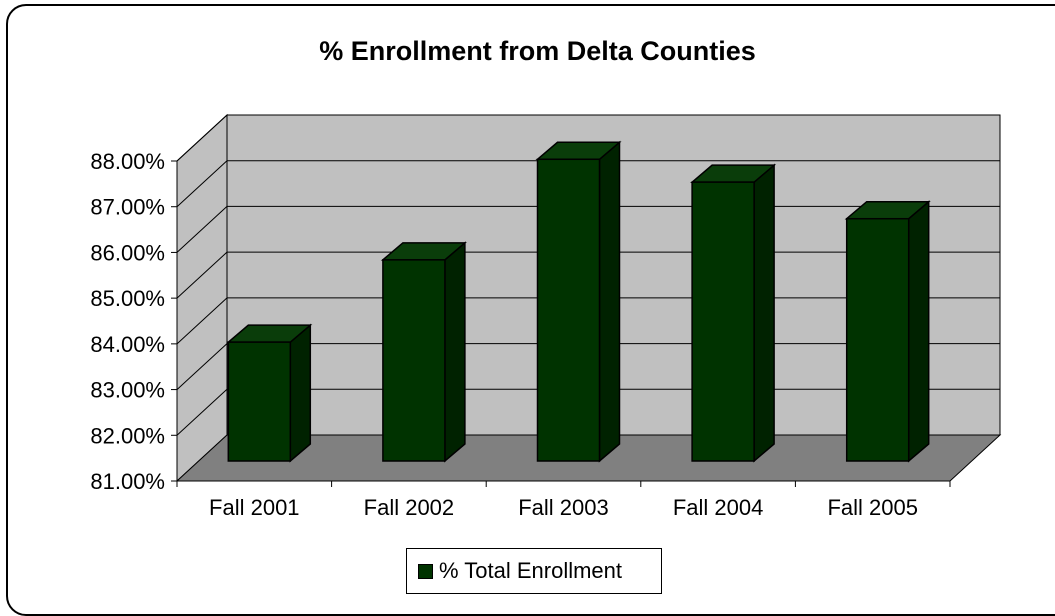 Image resolution: width=1055 pixels, height=616 pixels. What do you see at coordinates (425, 571) in the screenshot?
I see `legend-swatch` at bounding box center [425, 571].